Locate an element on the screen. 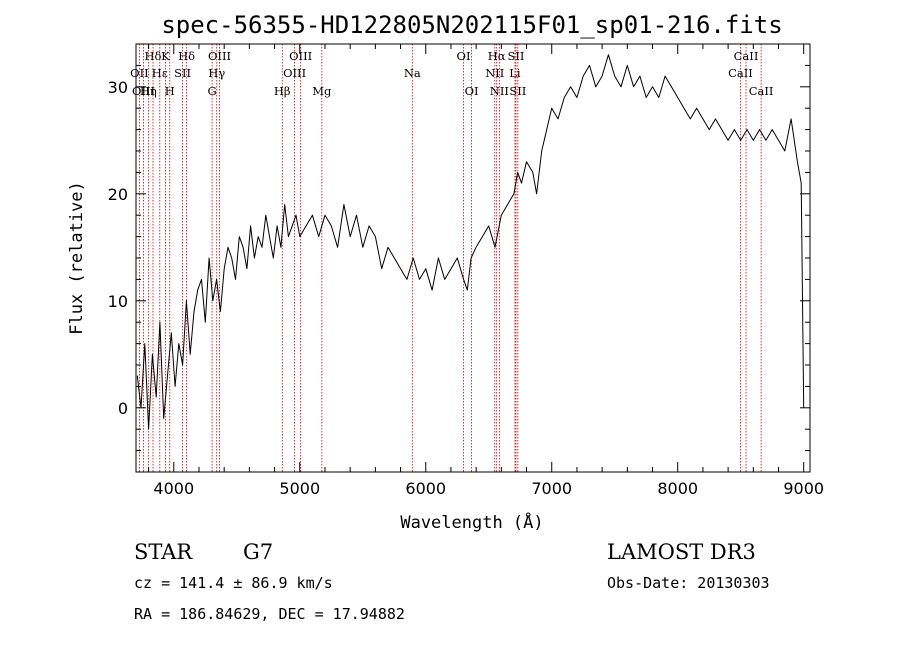  line-label-9: OIII is located at coordinates (219, 56).